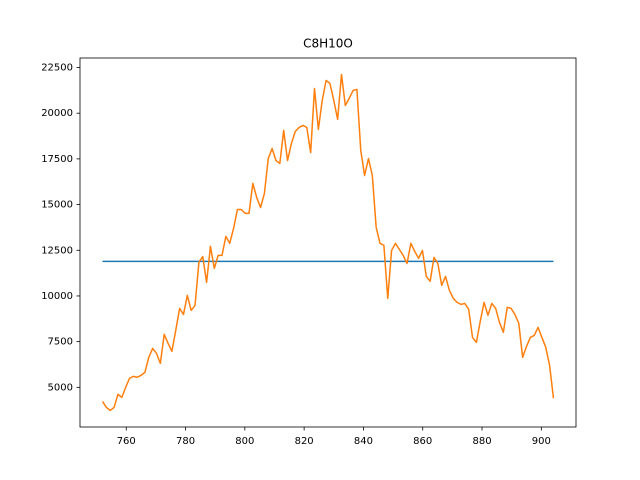  Describe the element at coordinates (57, 159) in the screenshot. I see `y-tick-label: 17500` at that location.